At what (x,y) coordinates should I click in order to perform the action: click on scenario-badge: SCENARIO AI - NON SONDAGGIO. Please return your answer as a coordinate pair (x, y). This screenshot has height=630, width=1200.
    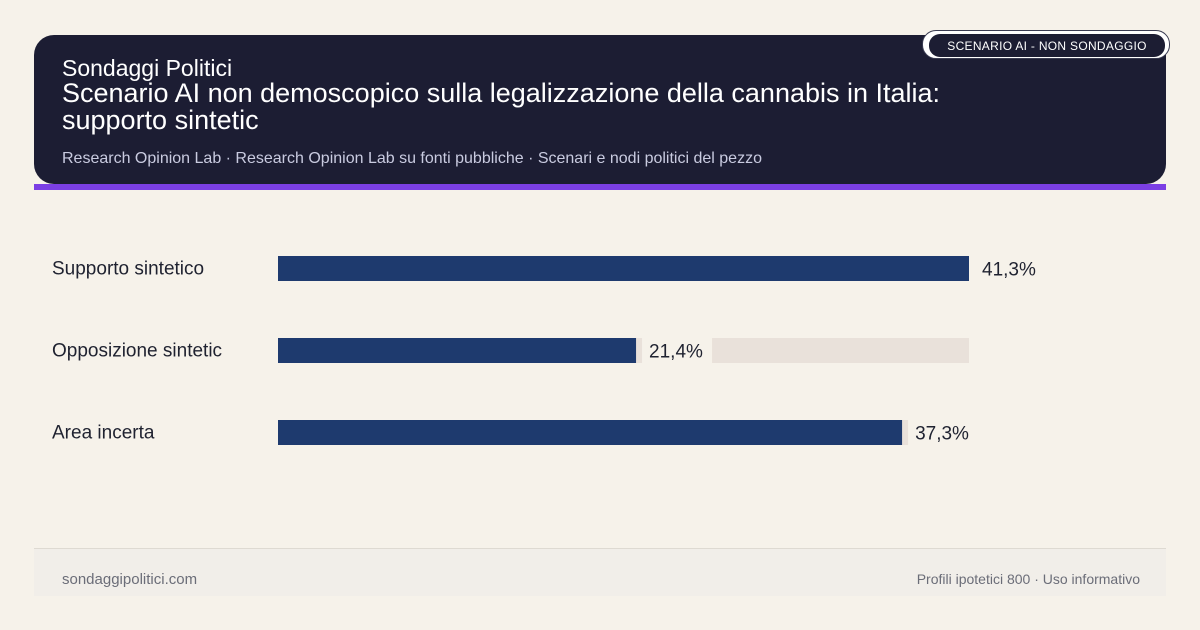
    Looking at the image, I should click on (1046, 44).